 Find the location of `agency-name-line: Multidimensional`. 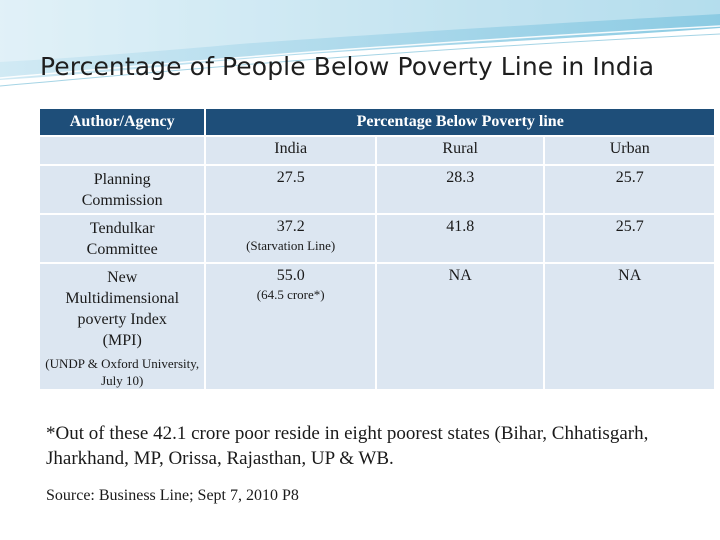

agency-name-line: Multidimensional is located at coordinates (122, 298).